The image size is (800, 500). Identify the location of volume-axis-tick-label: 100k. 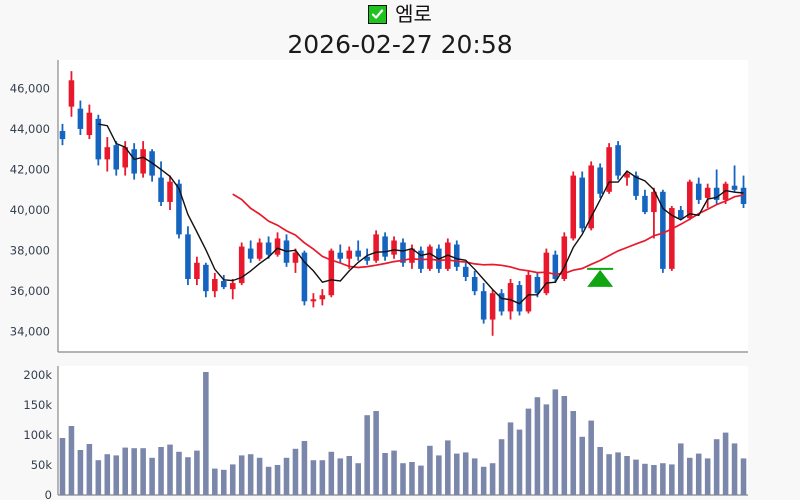
(37, 435).